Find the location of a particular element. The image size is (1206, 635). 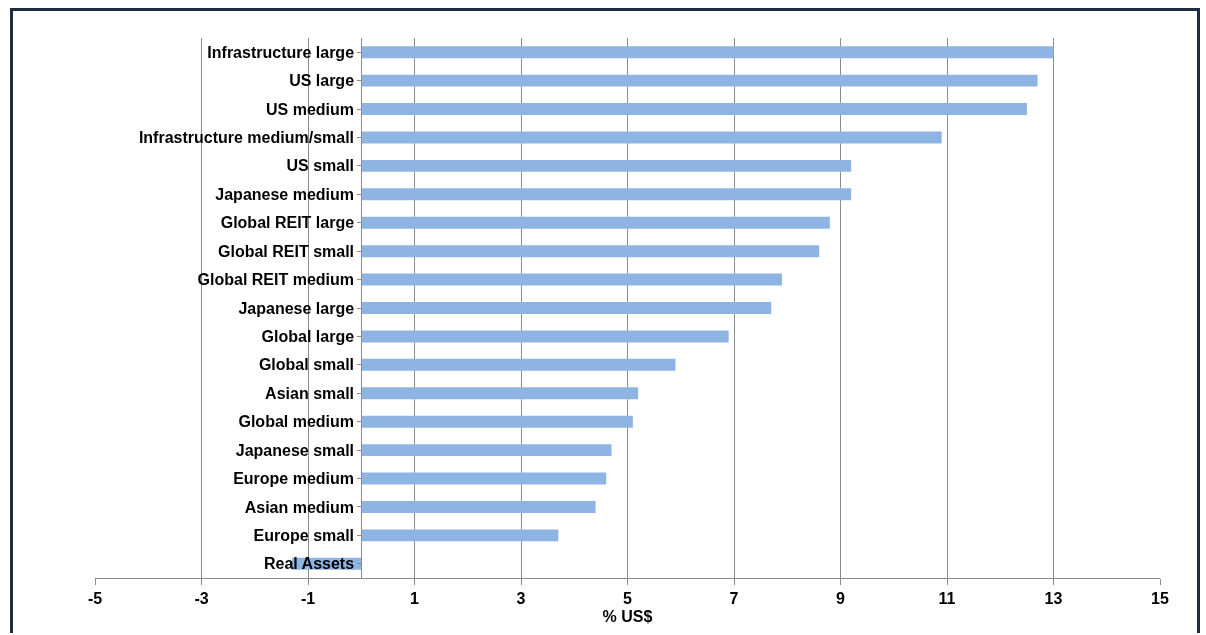

y-tick-label: Europe medium is located at coordinates (294, 479).